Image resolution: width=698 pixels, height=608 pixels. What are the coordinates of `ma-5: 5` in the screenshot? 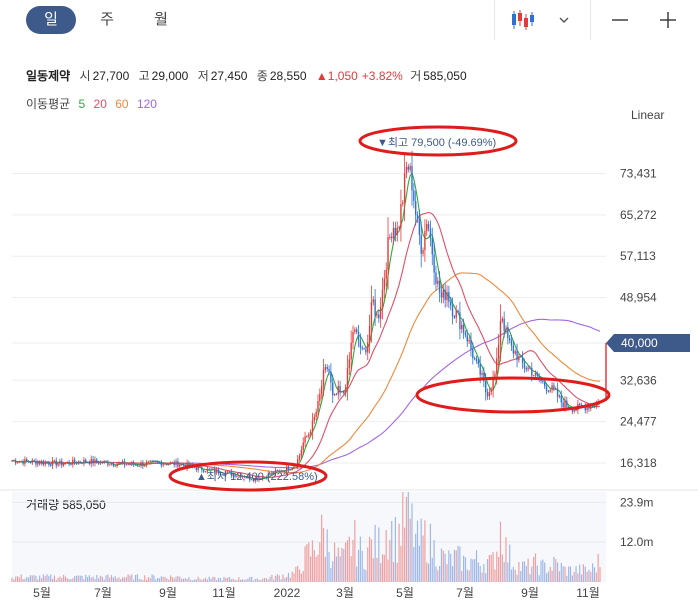 It's located at (82, 104).